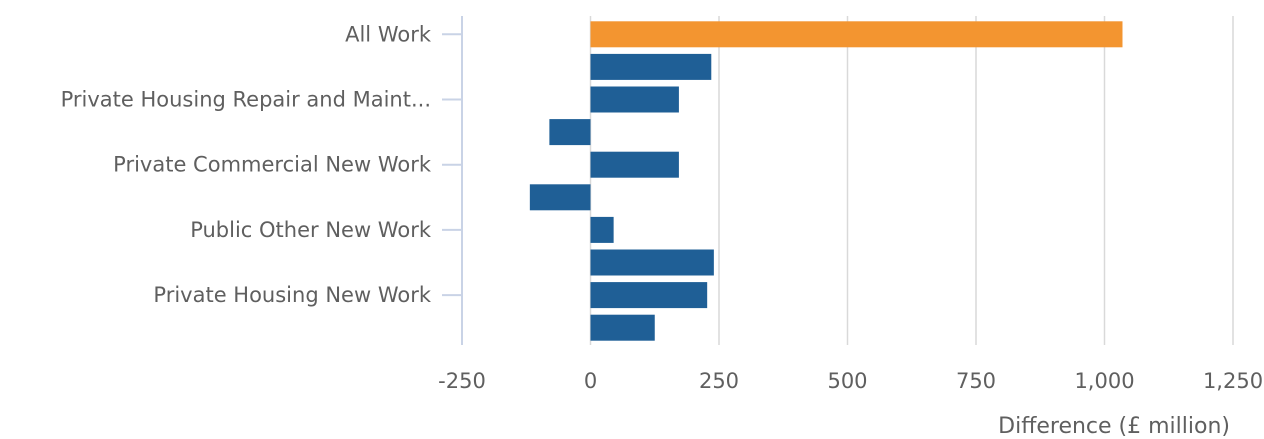  What do you see at coordinates (719, 381) in the screenshot?
I see `x-tick-label-2: 250` at bounding box center [719, 381].